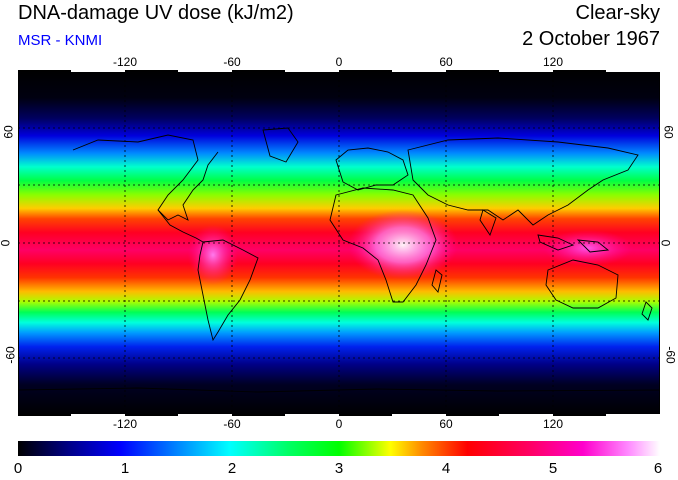 The width and height of the screenshot is (678, 480). What do you see at coordinates (8, 132) in the screenshot?
I see `lat-left-tick-label: 60` at bounding box center [8, 132].